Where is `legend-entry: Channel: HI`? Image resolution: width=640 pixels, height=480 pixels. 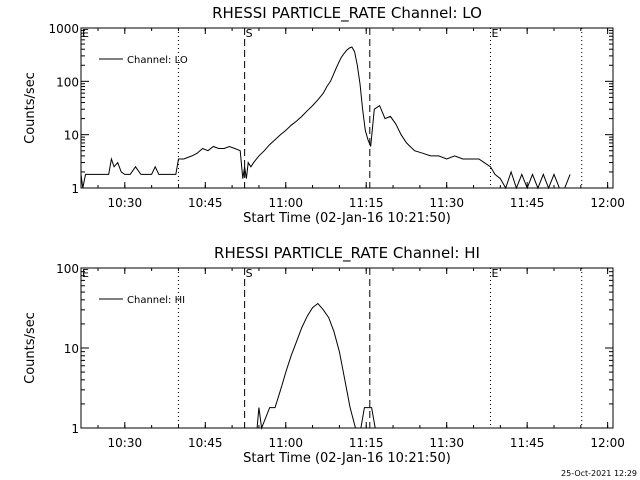 legend-entry: Channel: HI is located at coordinates (156, 300).